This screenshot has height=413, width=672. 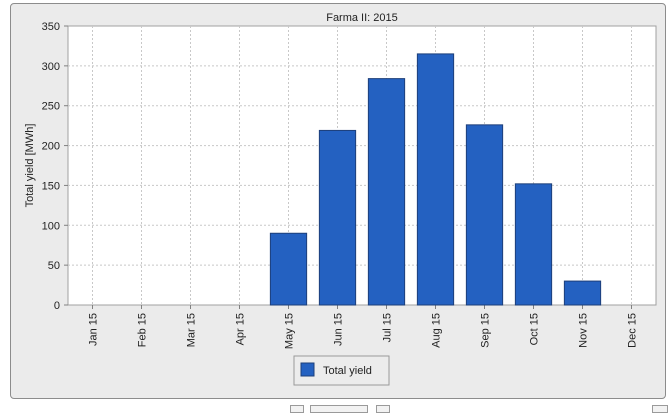 I want to click on x-tick-label: May 15, so click(x=290, y=331).